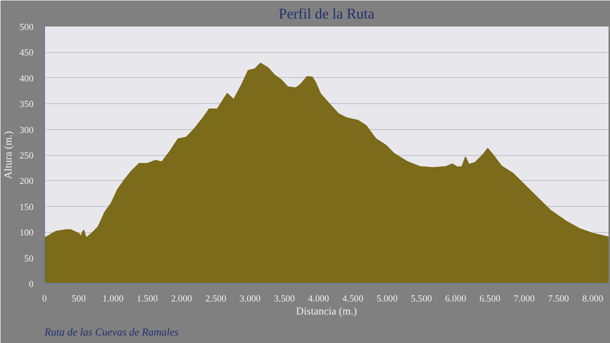  I want to click on y-tick-label: 450, so click(27, 53).